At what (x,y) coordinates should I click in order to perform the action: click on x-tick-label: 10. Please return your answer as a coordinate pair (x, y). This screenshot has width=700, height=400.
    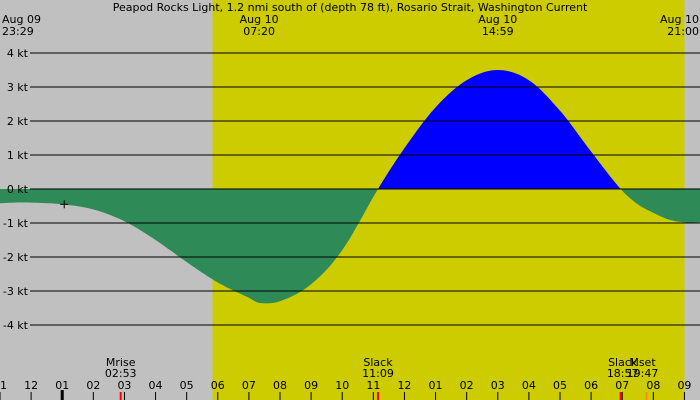
    Looking at the image, I should click on (342, 385).